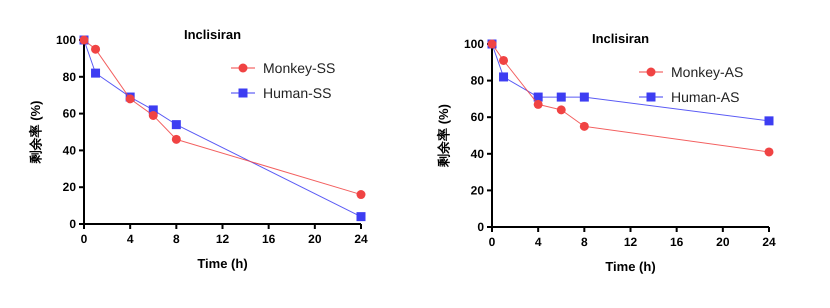  Describe the element at coordinates (299, 68) in the screenshot. I see `legend-label: Monkey-SS` at that location.